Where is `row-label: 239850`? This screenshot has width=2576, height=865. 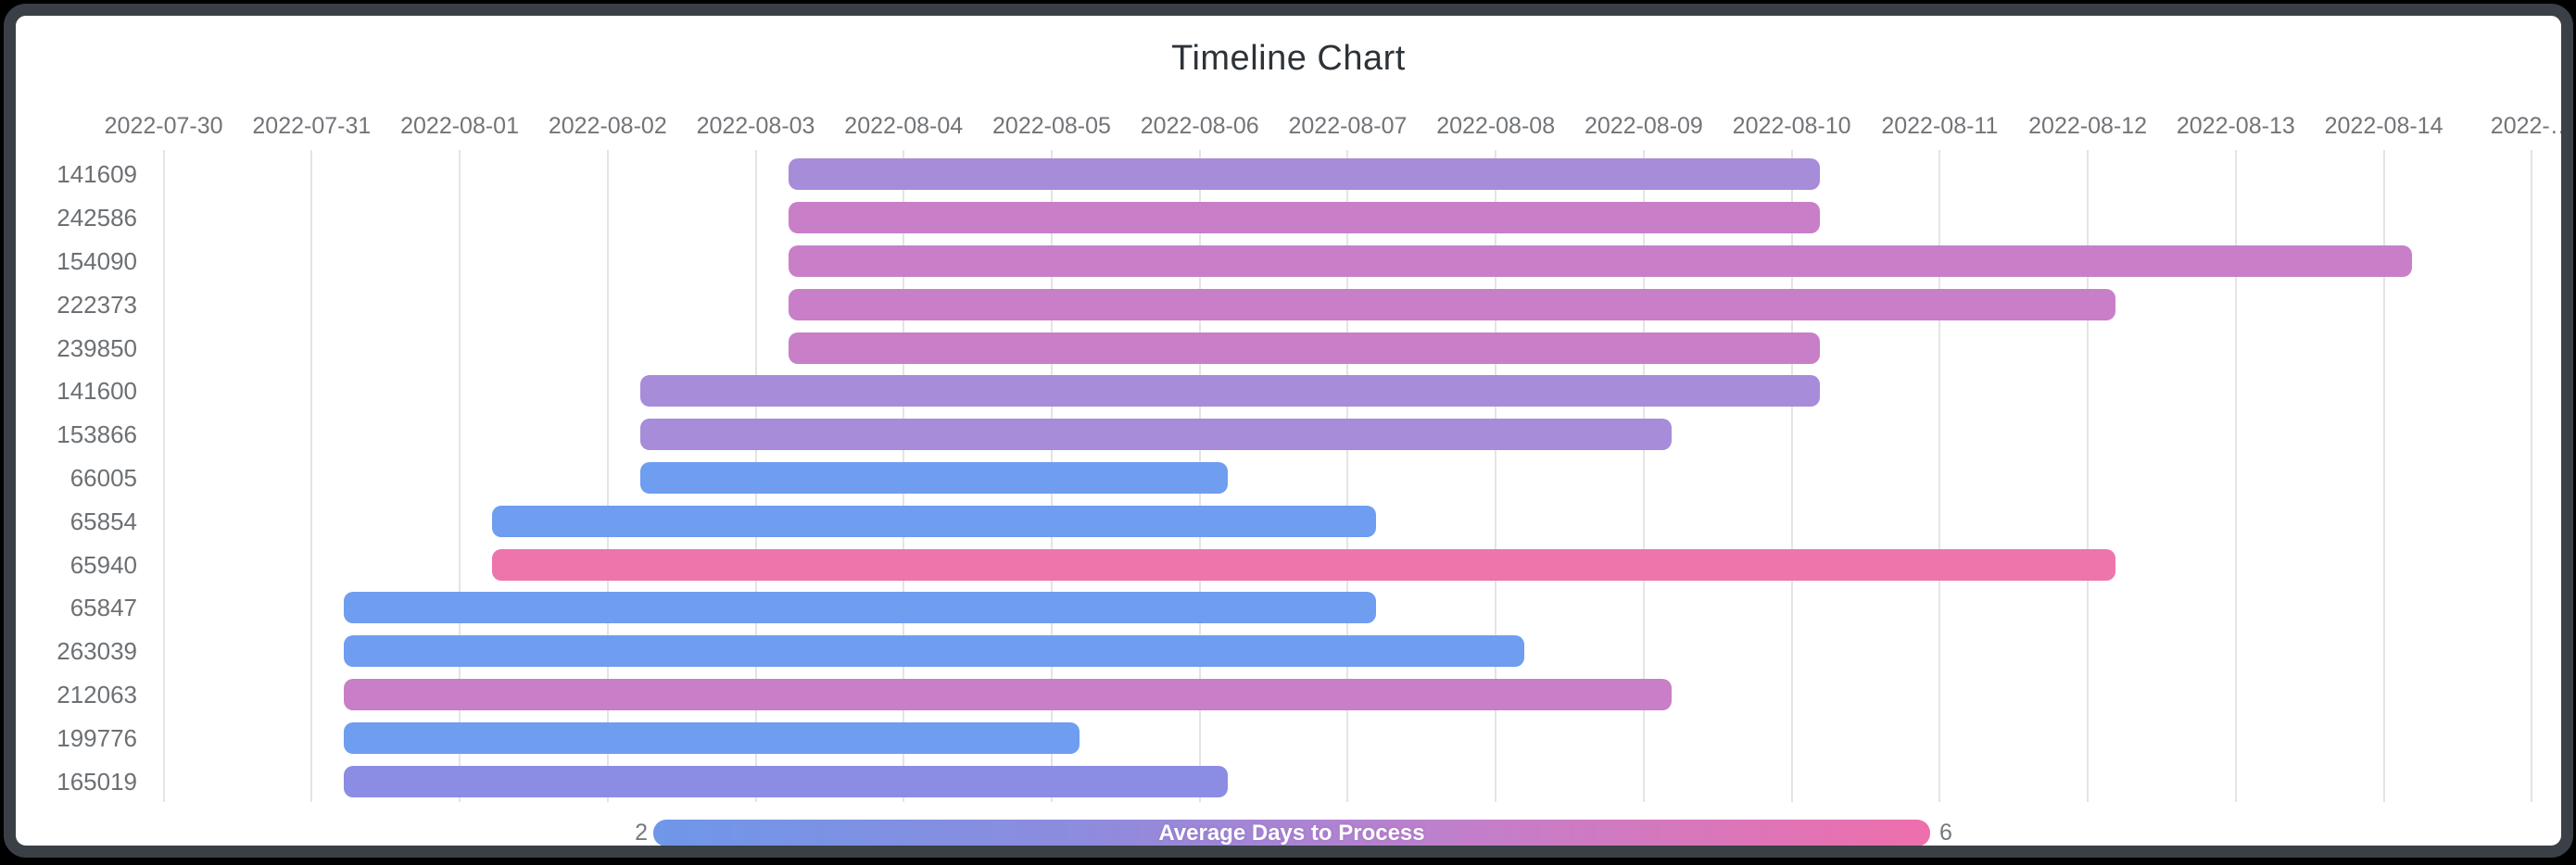 row-label: 239850 is located at coordinates (97, 347).